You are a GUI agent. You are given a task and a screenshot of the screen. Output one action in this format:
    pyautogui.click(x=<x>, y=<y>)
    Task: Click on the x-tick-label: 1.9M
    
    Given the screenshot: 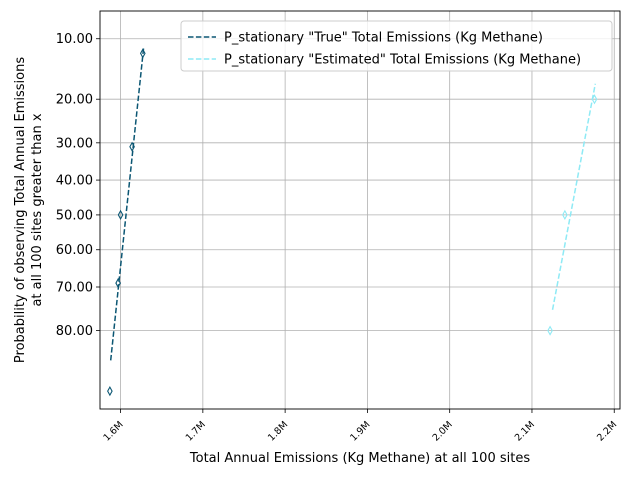 What is the action you would take?
    pyautogui.click(x=360, y=431)
    